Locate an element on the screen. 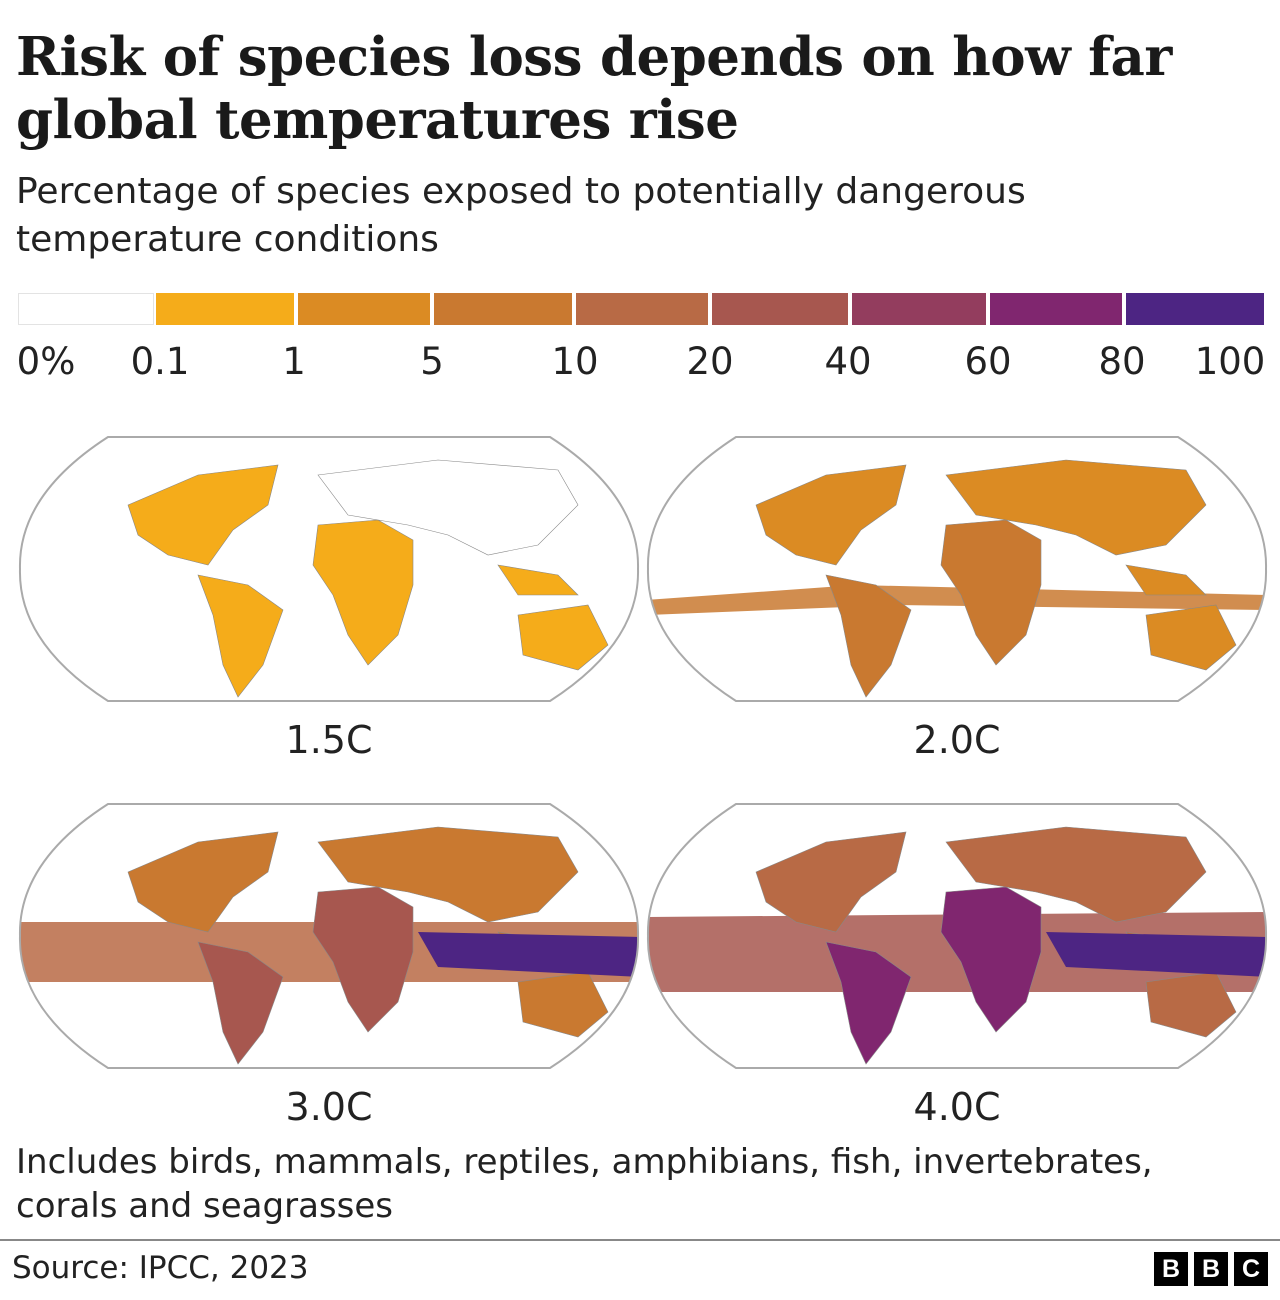 The image size is (1280, 1300). source: Source: IPCC, 2023 is located at coordinates (160, 1268).